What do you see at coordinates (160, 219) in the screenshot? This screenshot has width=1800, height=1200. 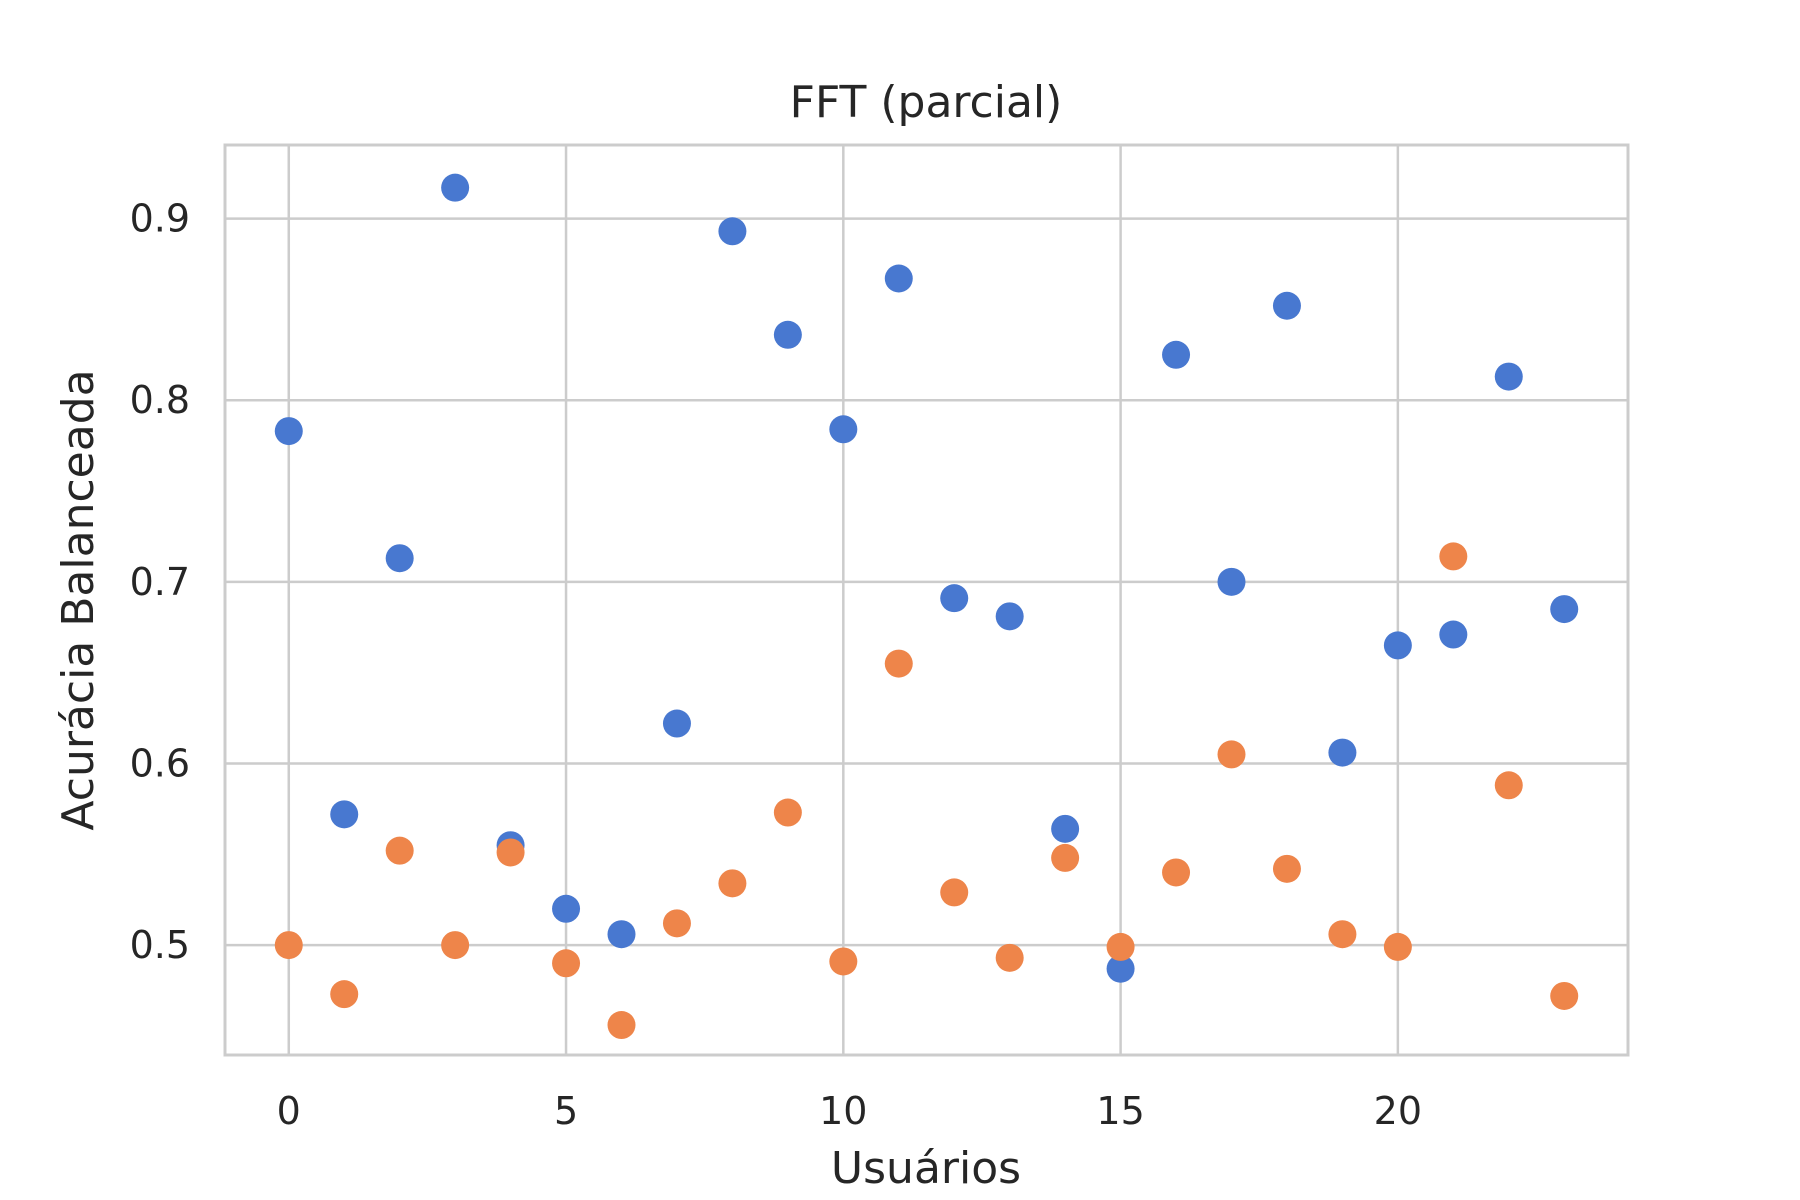 I see `y-tick-label: 0.9` at bounding box center [160, 219].